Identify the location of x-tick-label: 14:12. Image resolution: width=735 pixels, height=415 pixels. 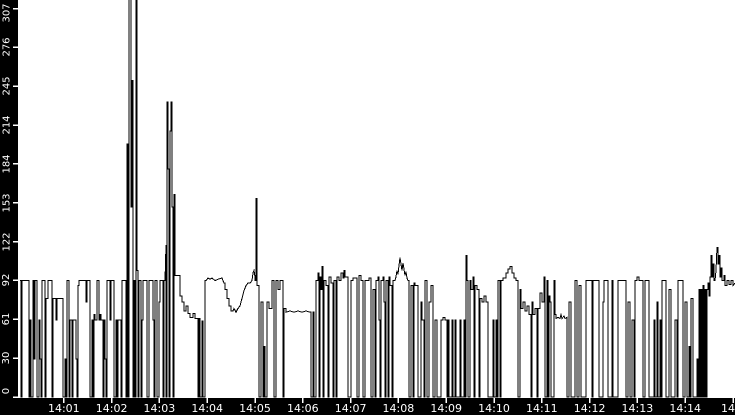
(589, 408).